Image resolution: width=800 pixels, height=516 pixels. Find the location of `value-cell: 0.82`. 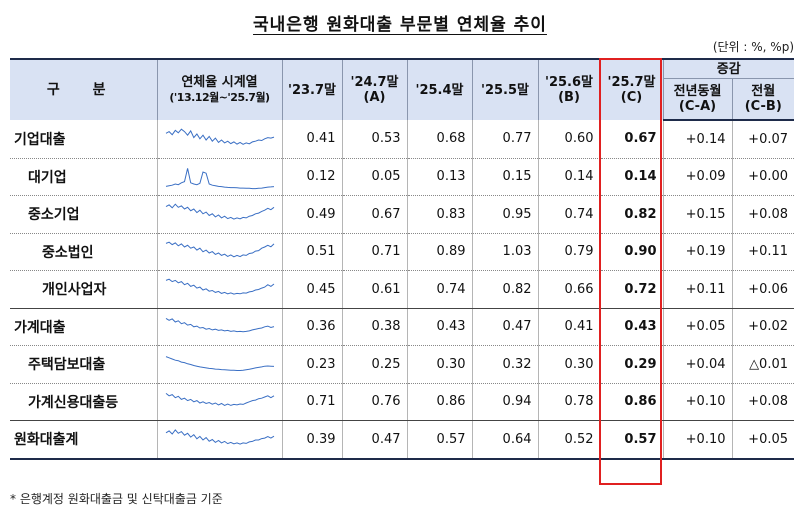

value-cell: 0.82 is located at coordinates (505, 289).